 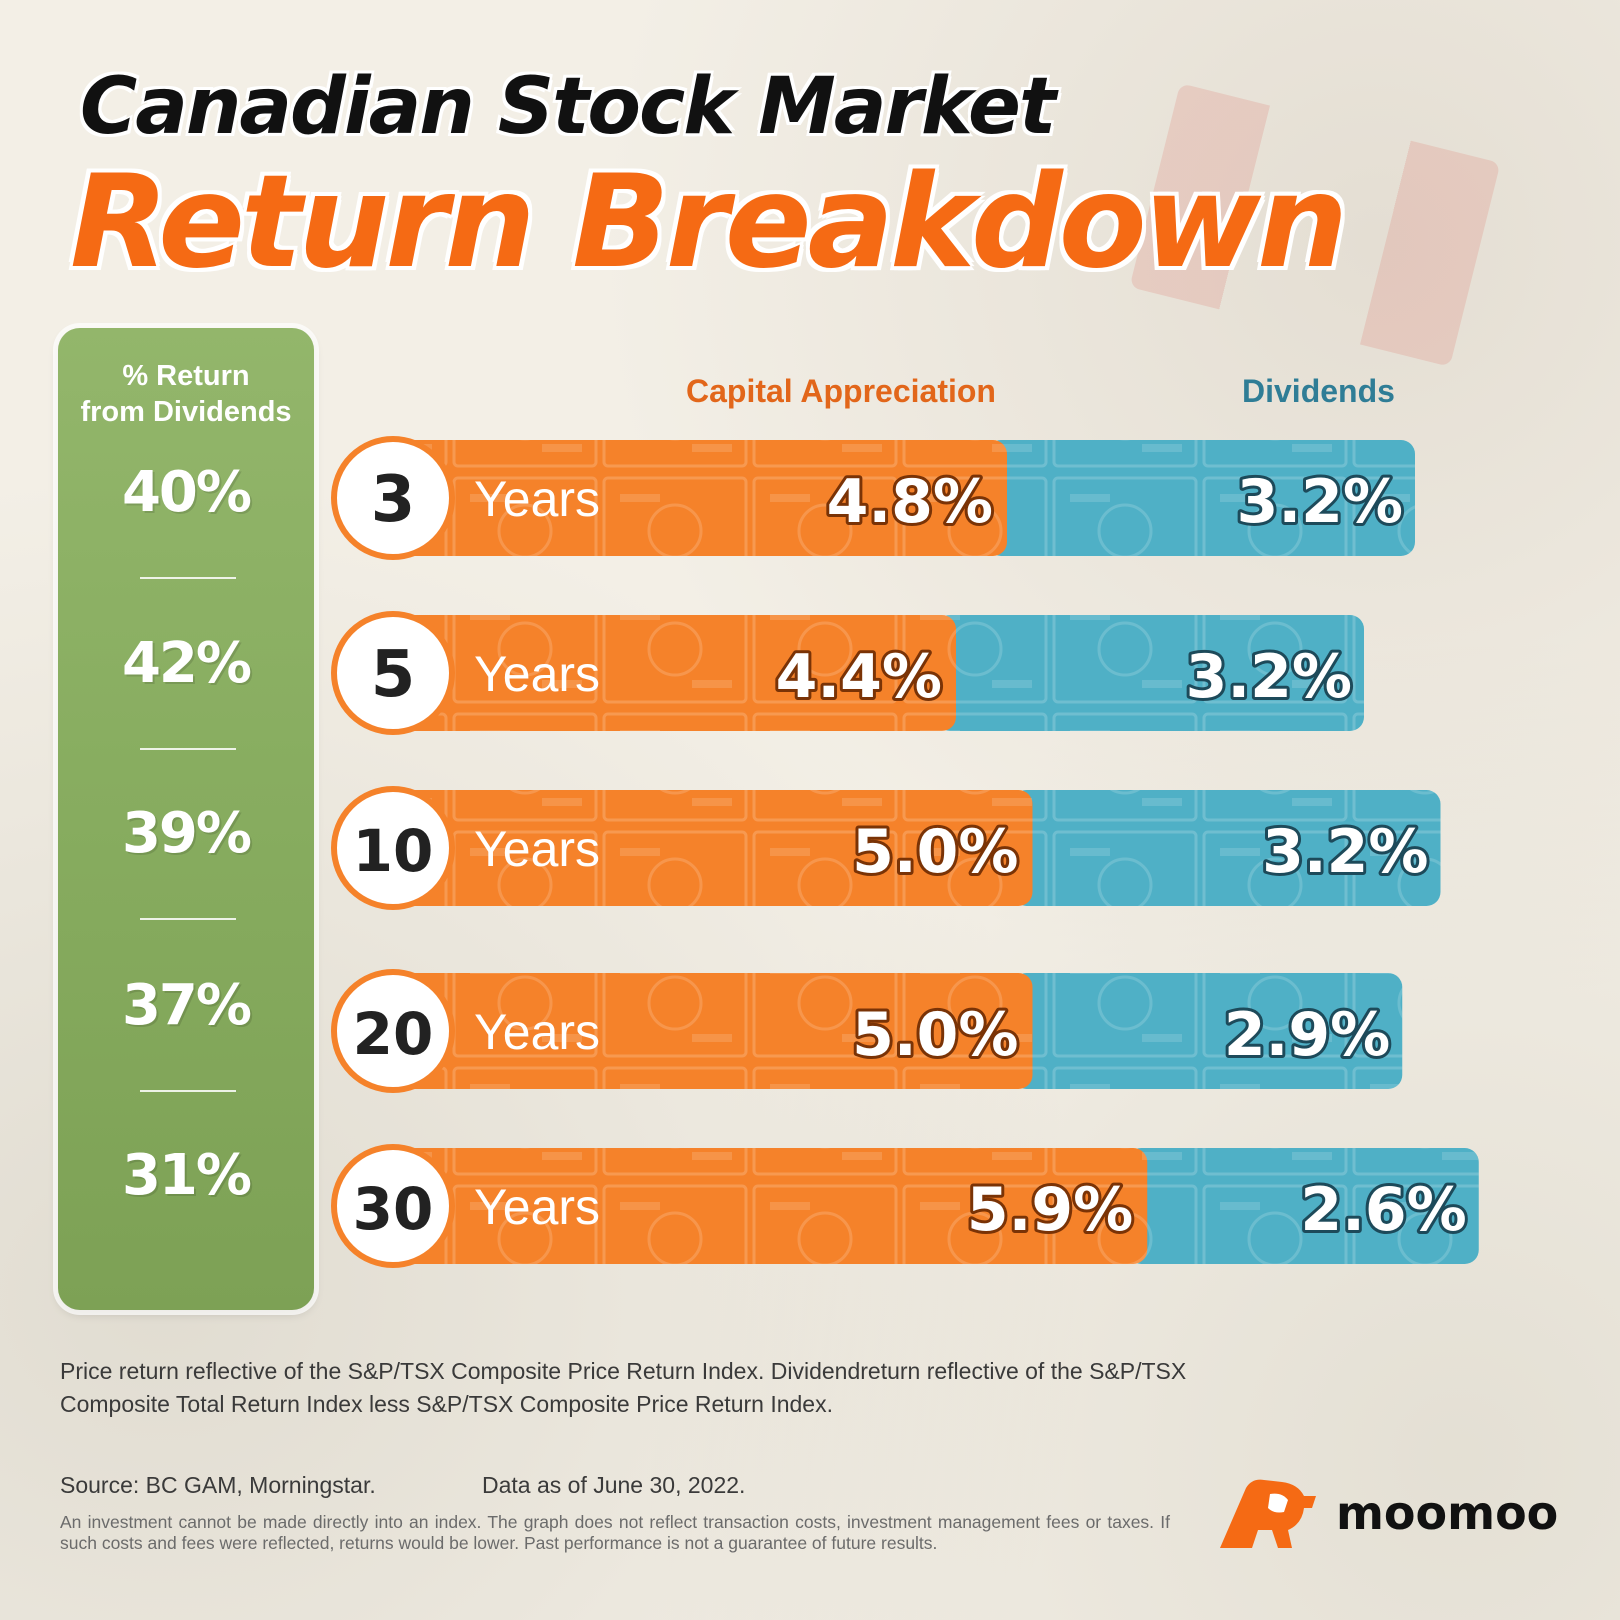 I want to click on year-number-3: 3, so click(x=393, y=500).